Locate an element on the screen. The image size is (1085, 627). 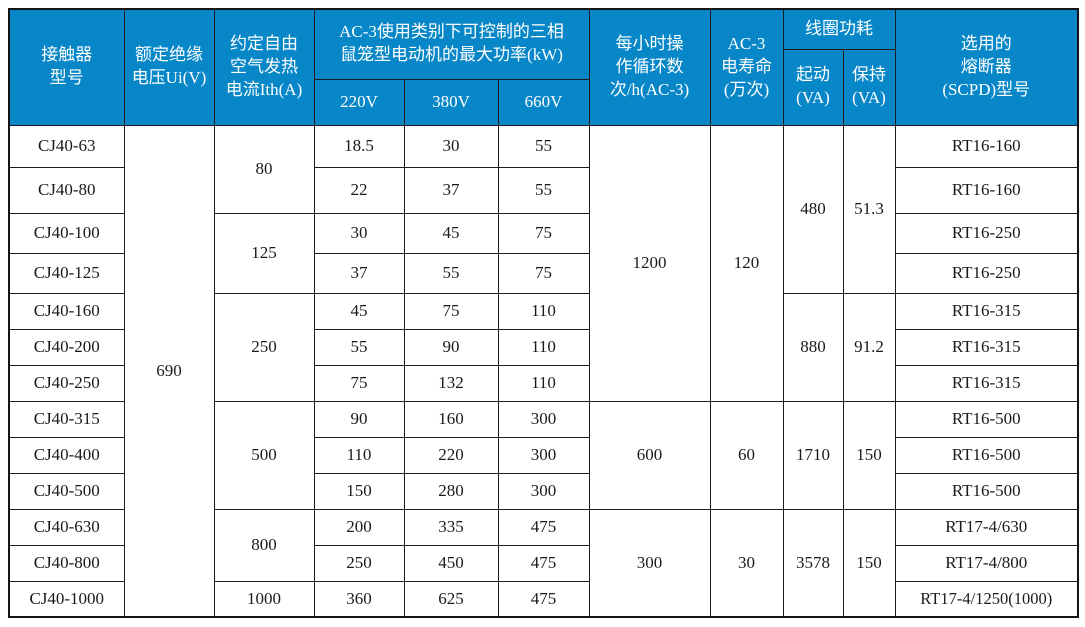
cell-model: CJ40-250 is located at coordinates (66, 383).